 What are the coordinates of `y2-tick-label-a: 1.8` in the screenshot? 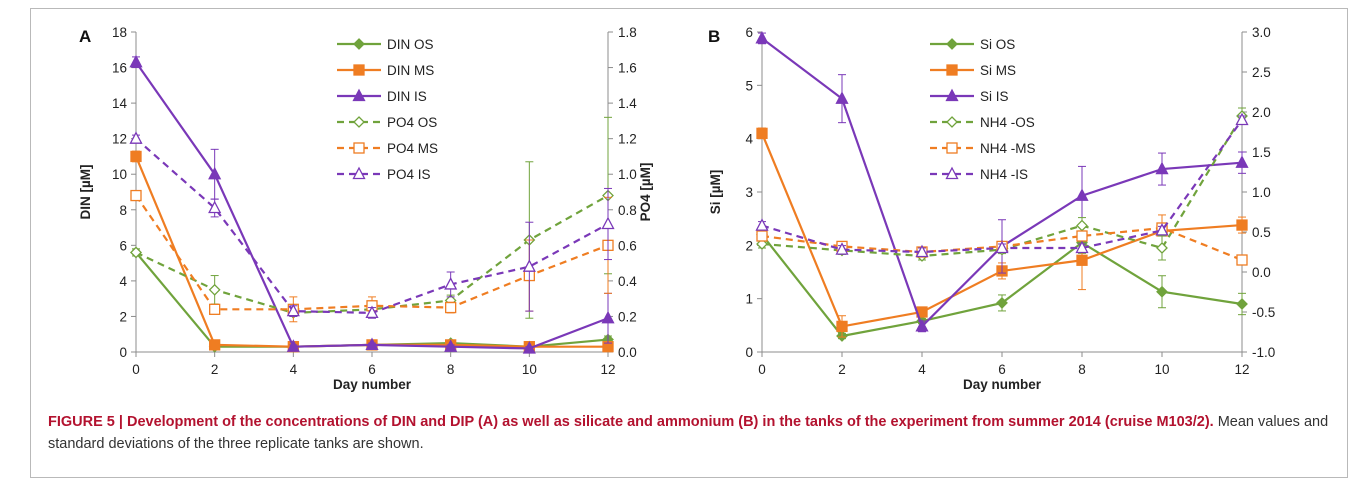 It's located at (627, 32).